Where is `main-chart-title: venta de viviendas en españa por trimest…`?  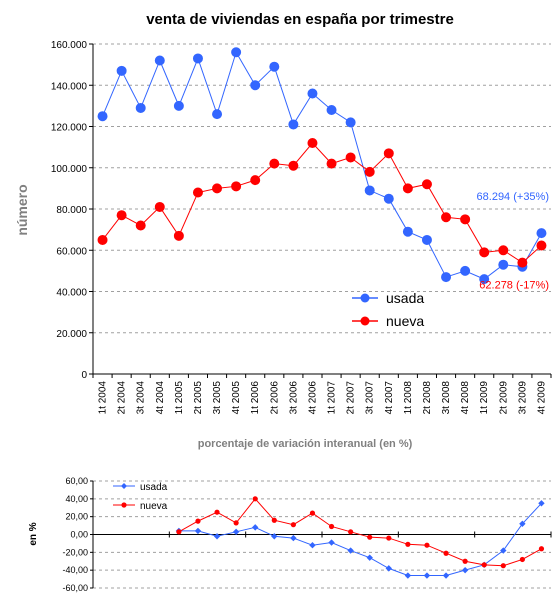
main-chart-title: venta de viviendas en españa por trimest… is located at coordinates (300, 19).